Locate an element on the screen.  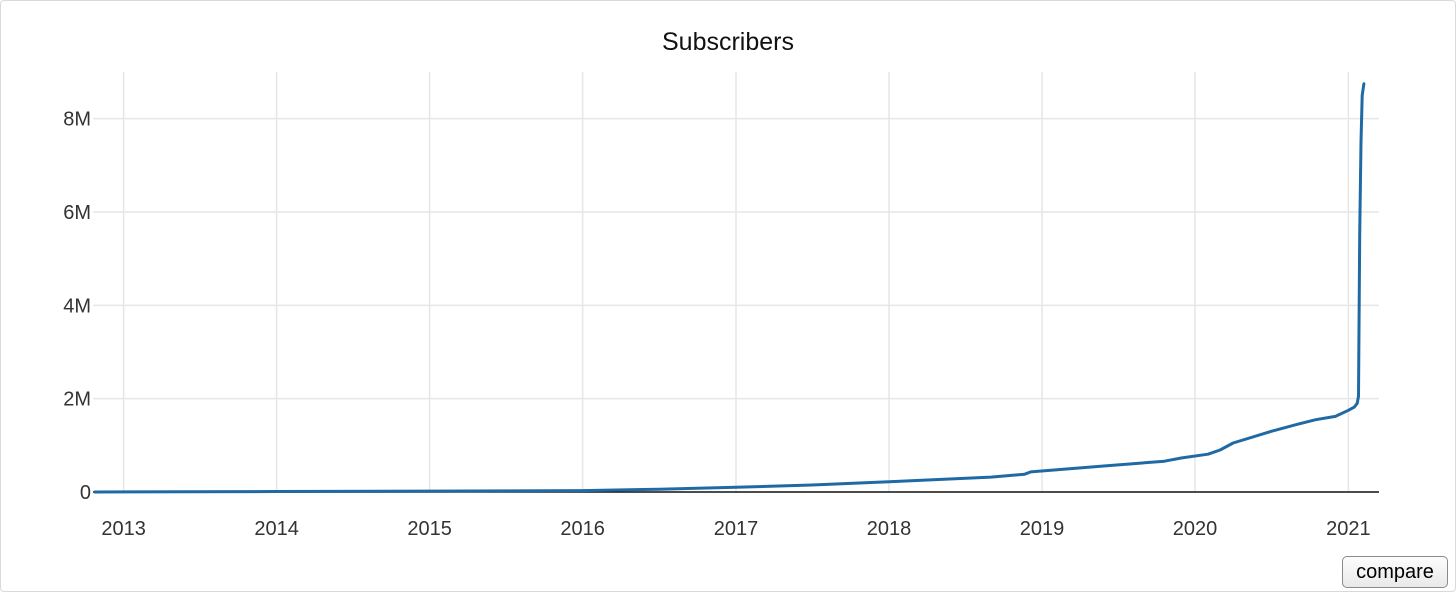
y-axis-ticks: 0 2M 4M 6M 8M is located at coordinates (77, 306).